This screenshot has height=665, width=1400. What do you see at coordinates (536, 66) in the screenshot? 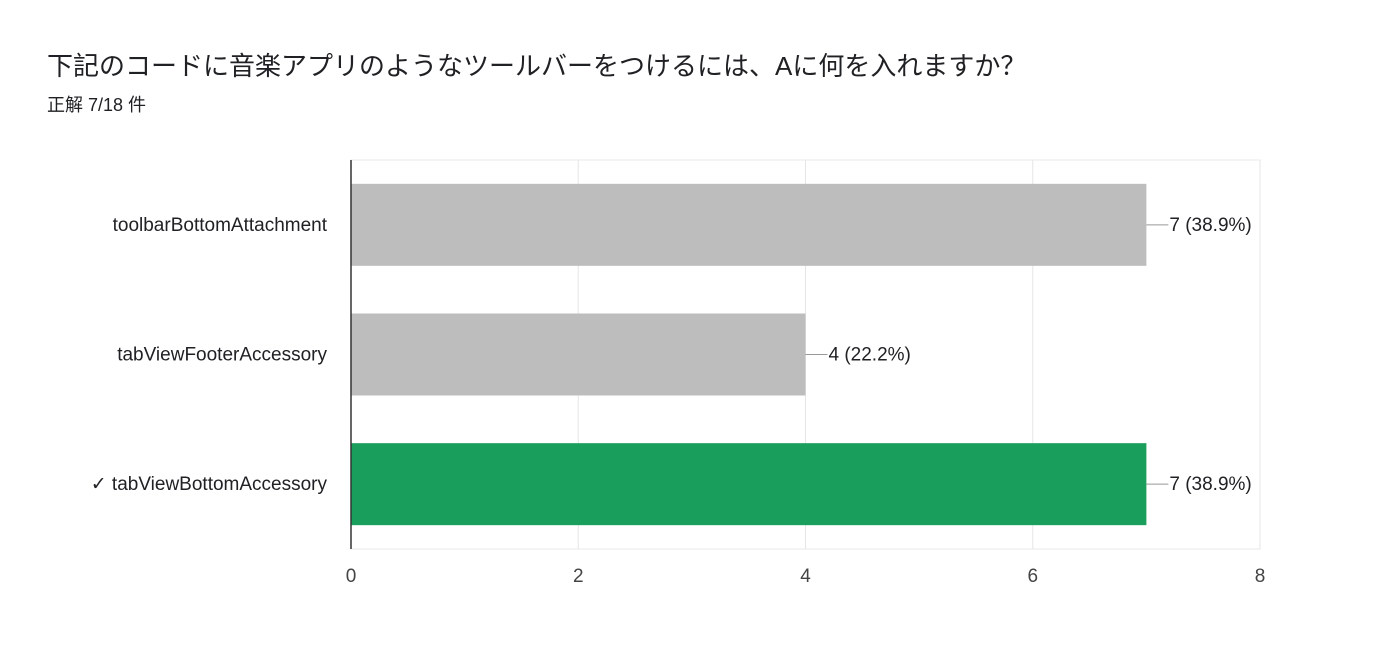
I see `chart-title: 下記のコードに音楽アプリのようなツールバーをつけるには、Aに何を入れますか？` at bounding box center [536, 66].